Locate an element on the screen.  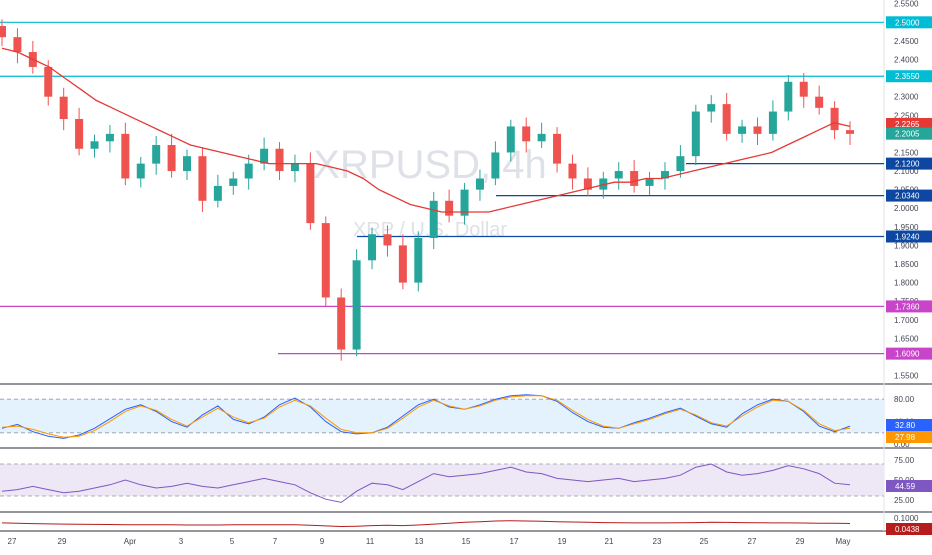
indicator-line-k is located at coordinates (426, 416).